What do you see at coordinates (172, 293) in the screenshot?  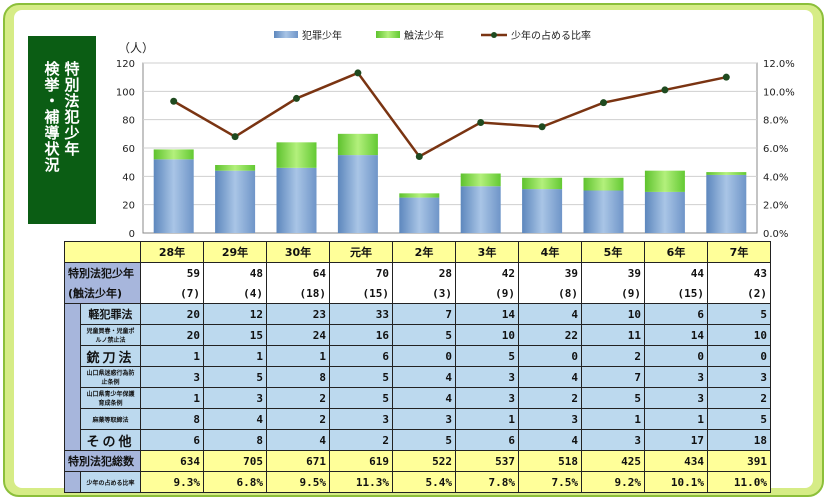 I see `table-cell: (7)` at bounding box center [172, 293].